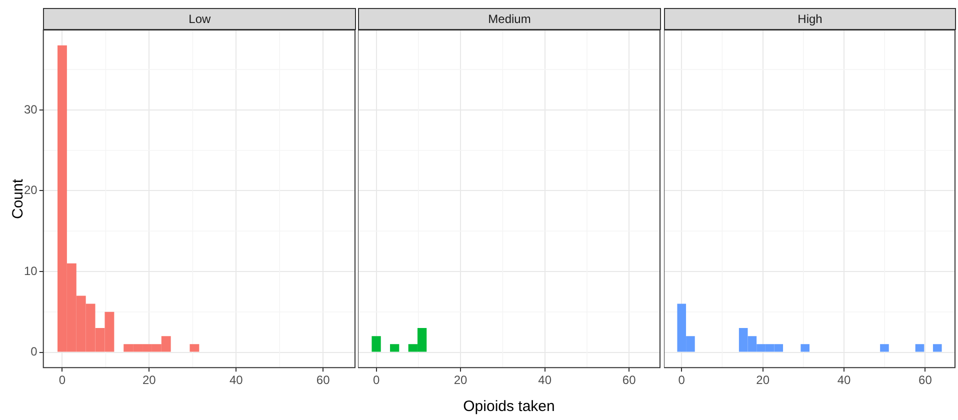 This screenshot has width=958, height=420. What do you see at coordinates (34, 351) in the screenshot?
I see `y-tick-label: 0` at bounding box center [34, 351].